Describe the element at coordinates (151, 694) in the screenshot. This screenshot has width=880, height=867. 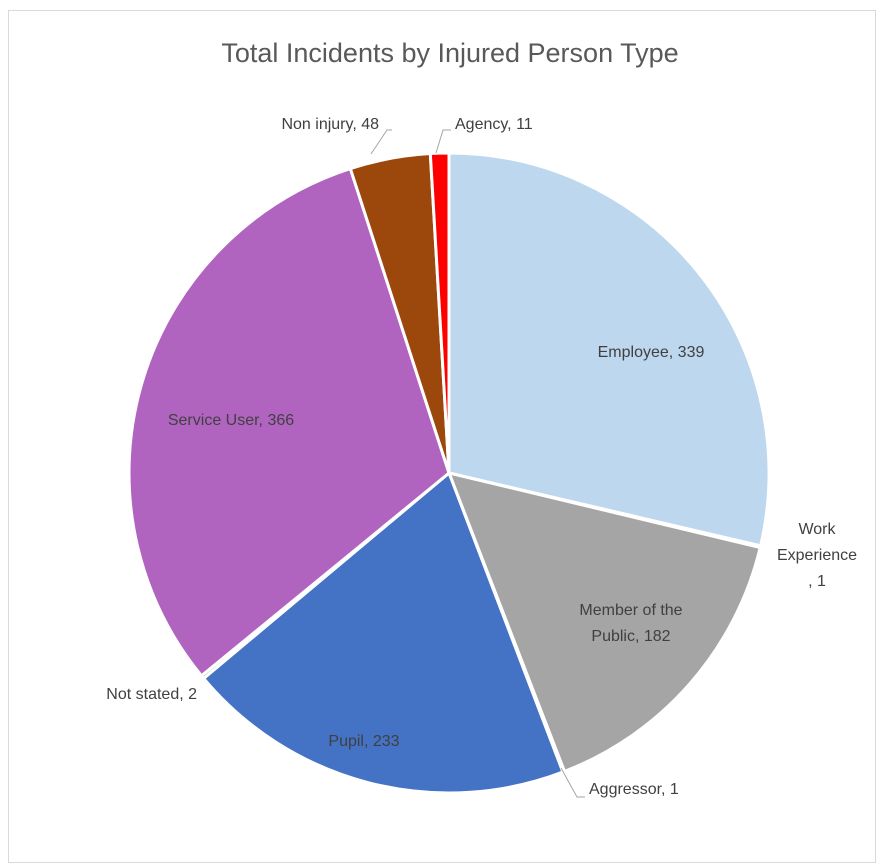
I see `data-label-not-stated: Not stated, 2` at that location.